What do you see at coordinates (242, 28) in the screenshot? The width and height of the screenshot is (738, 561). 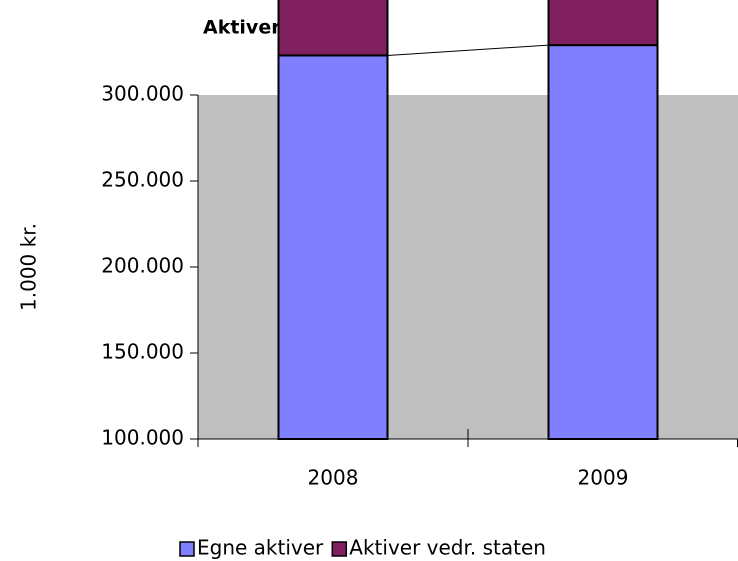 I see `chart-title: Aktiver` at bounding box center [242, 28].